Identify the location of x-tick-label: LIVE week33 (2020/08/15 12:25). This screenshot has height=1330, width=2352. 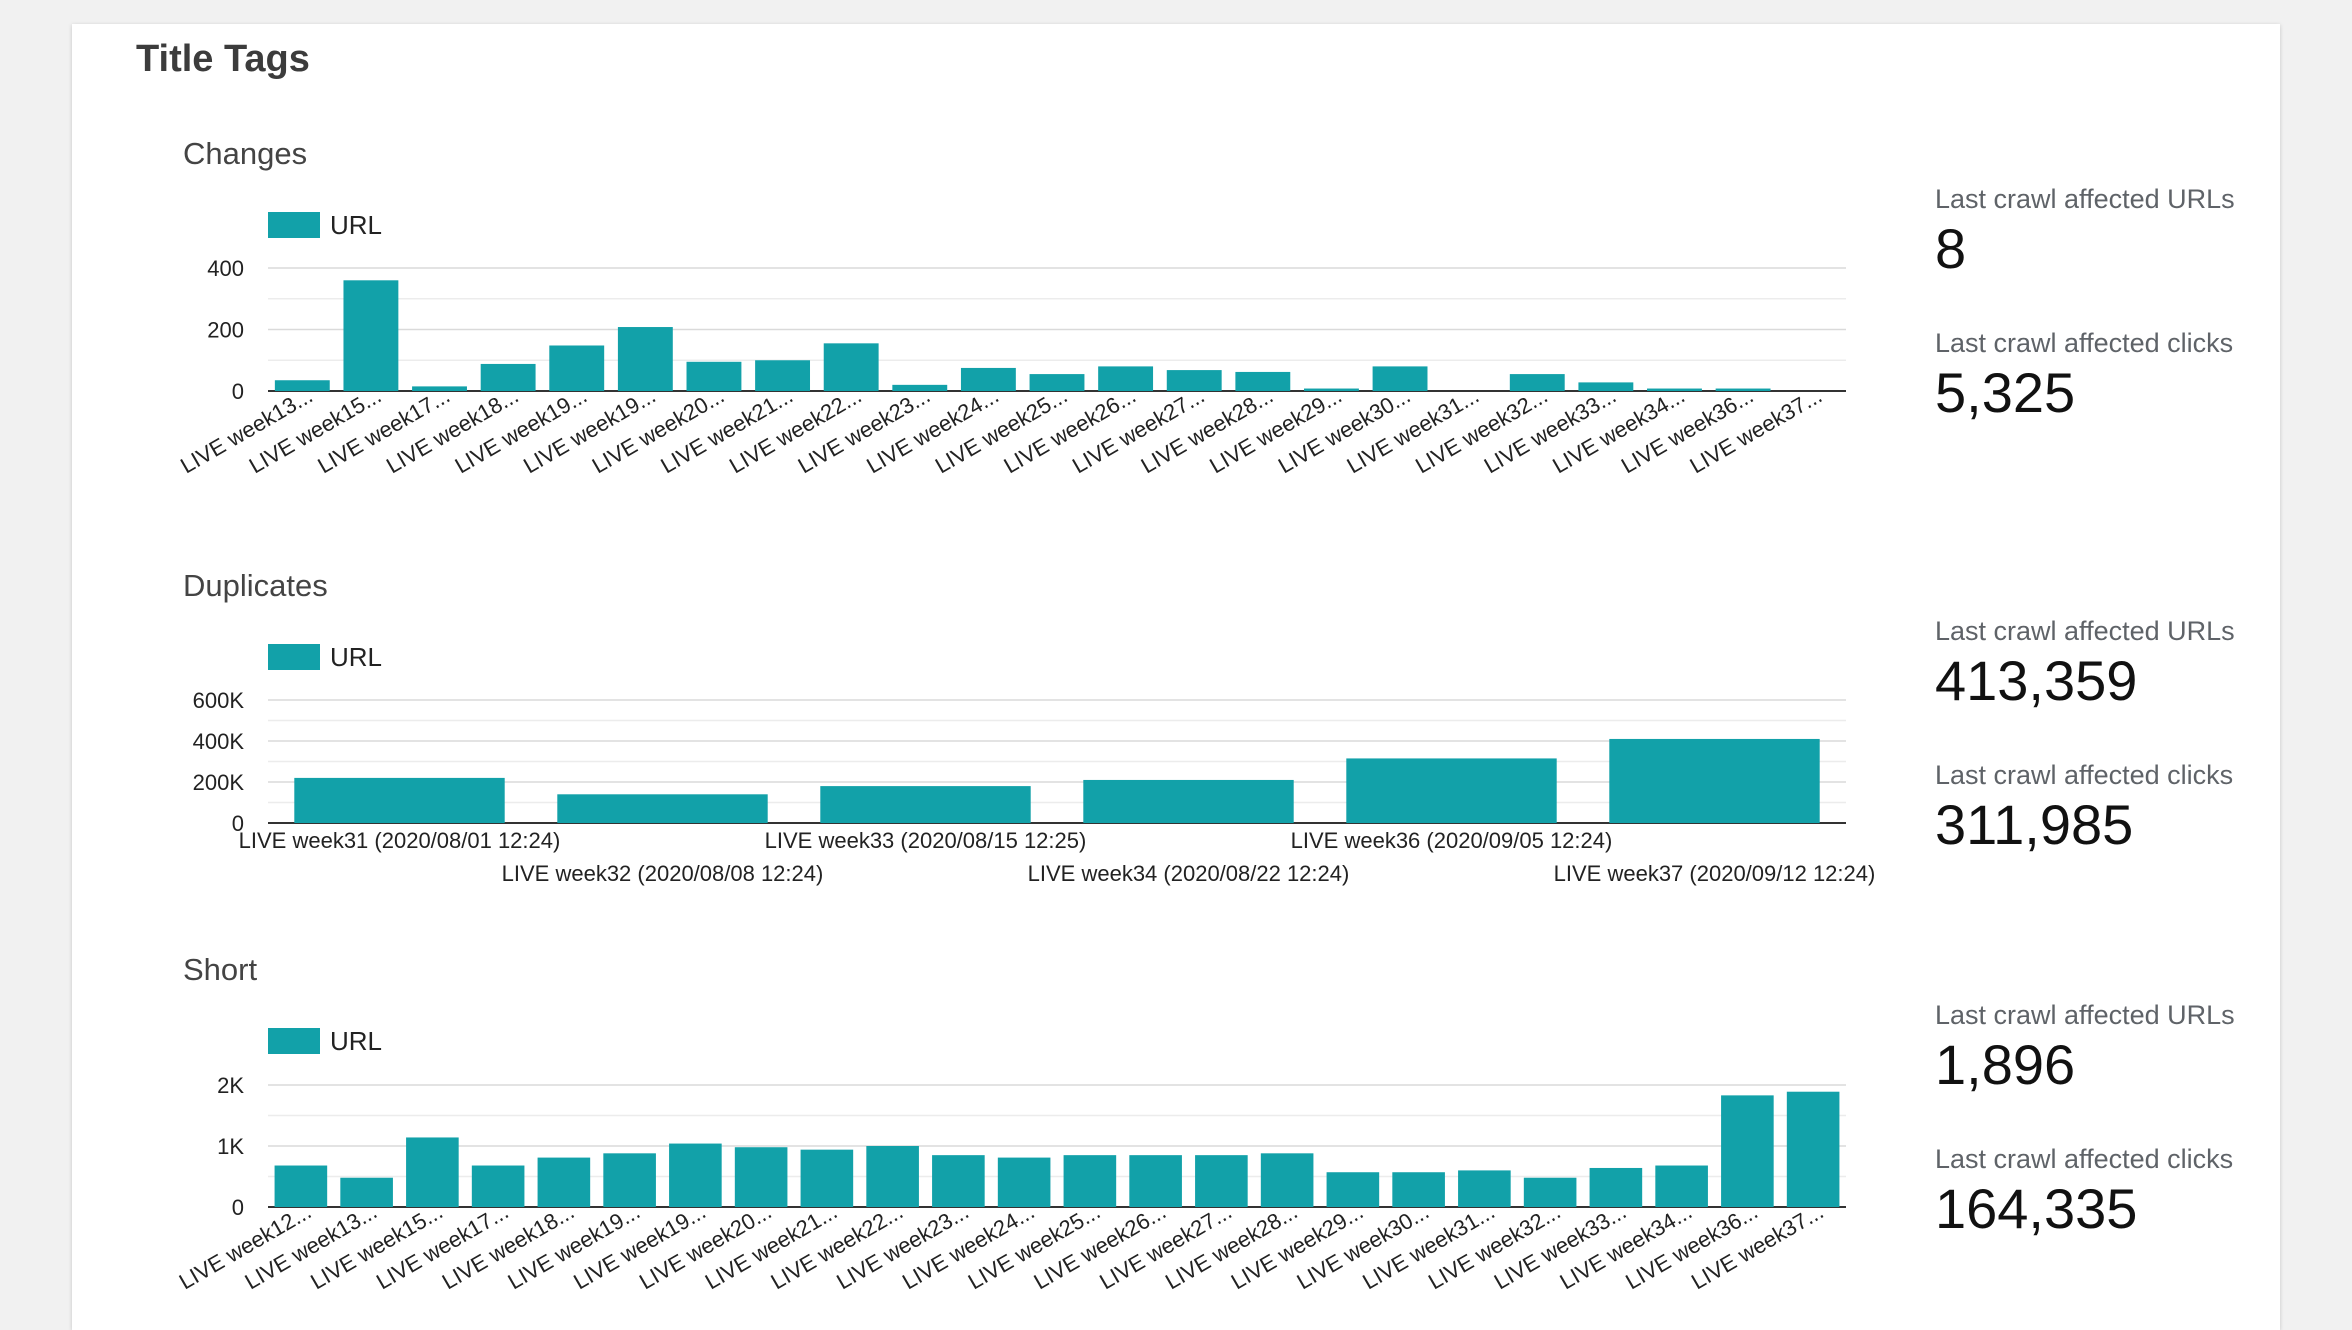
(926, 840).